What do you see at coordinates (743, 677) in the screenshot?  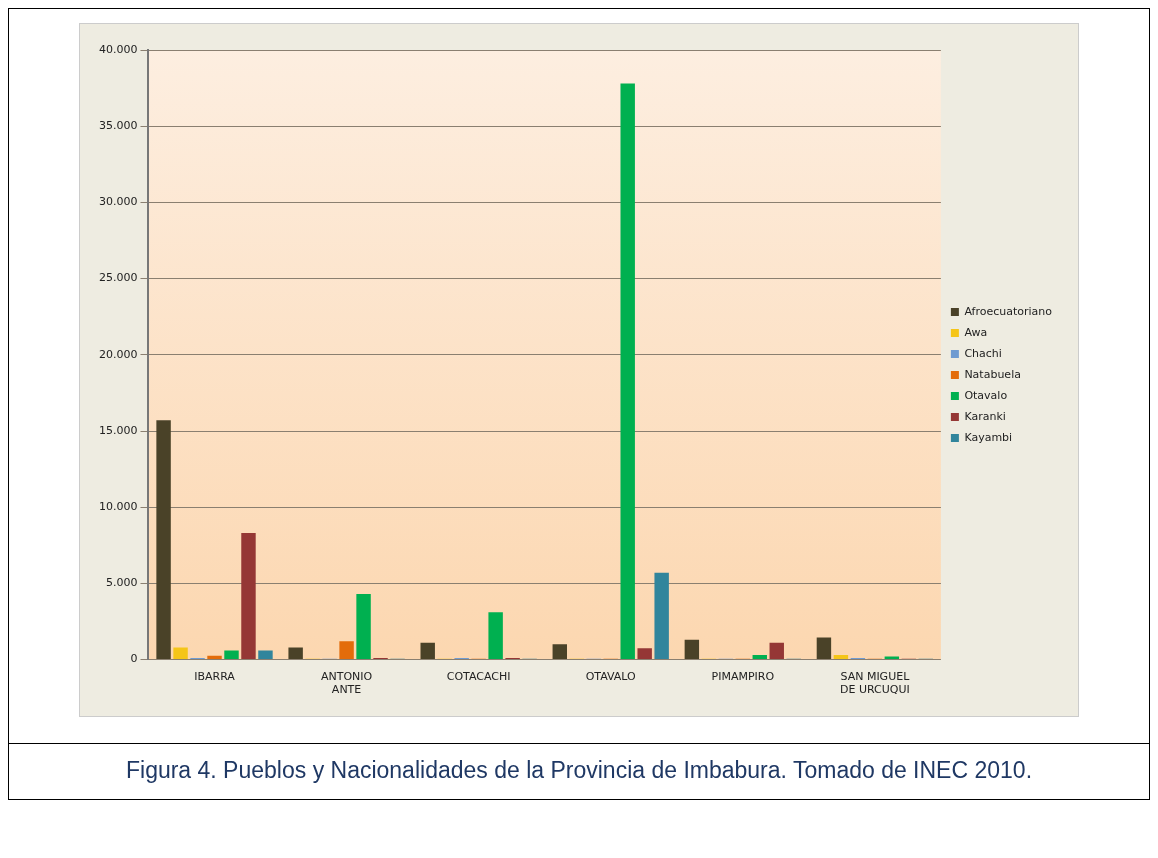 I see `x-tick-label: PIMAMPIRO` at bounding box center [743, 677].